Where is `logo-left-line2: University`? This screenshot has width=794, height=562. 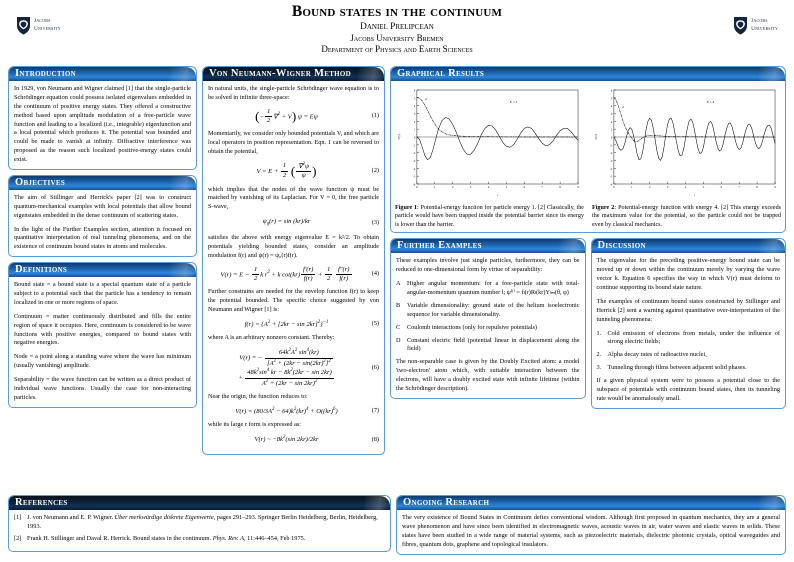 logo-left-line2: University is located at coordinates (47, 28).